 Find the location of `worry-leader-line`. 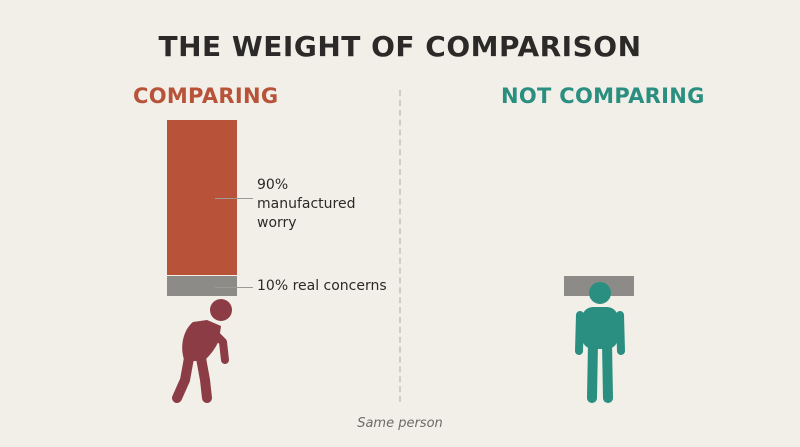

worry-leader-line is located at coordinates (234, 198).